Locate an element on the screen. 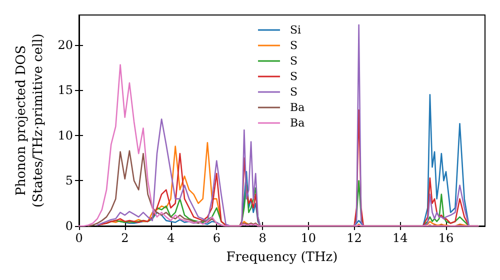 This screenshot has width=500, height=280. x-tick-label: 12 is located at coordinates (354, 238).